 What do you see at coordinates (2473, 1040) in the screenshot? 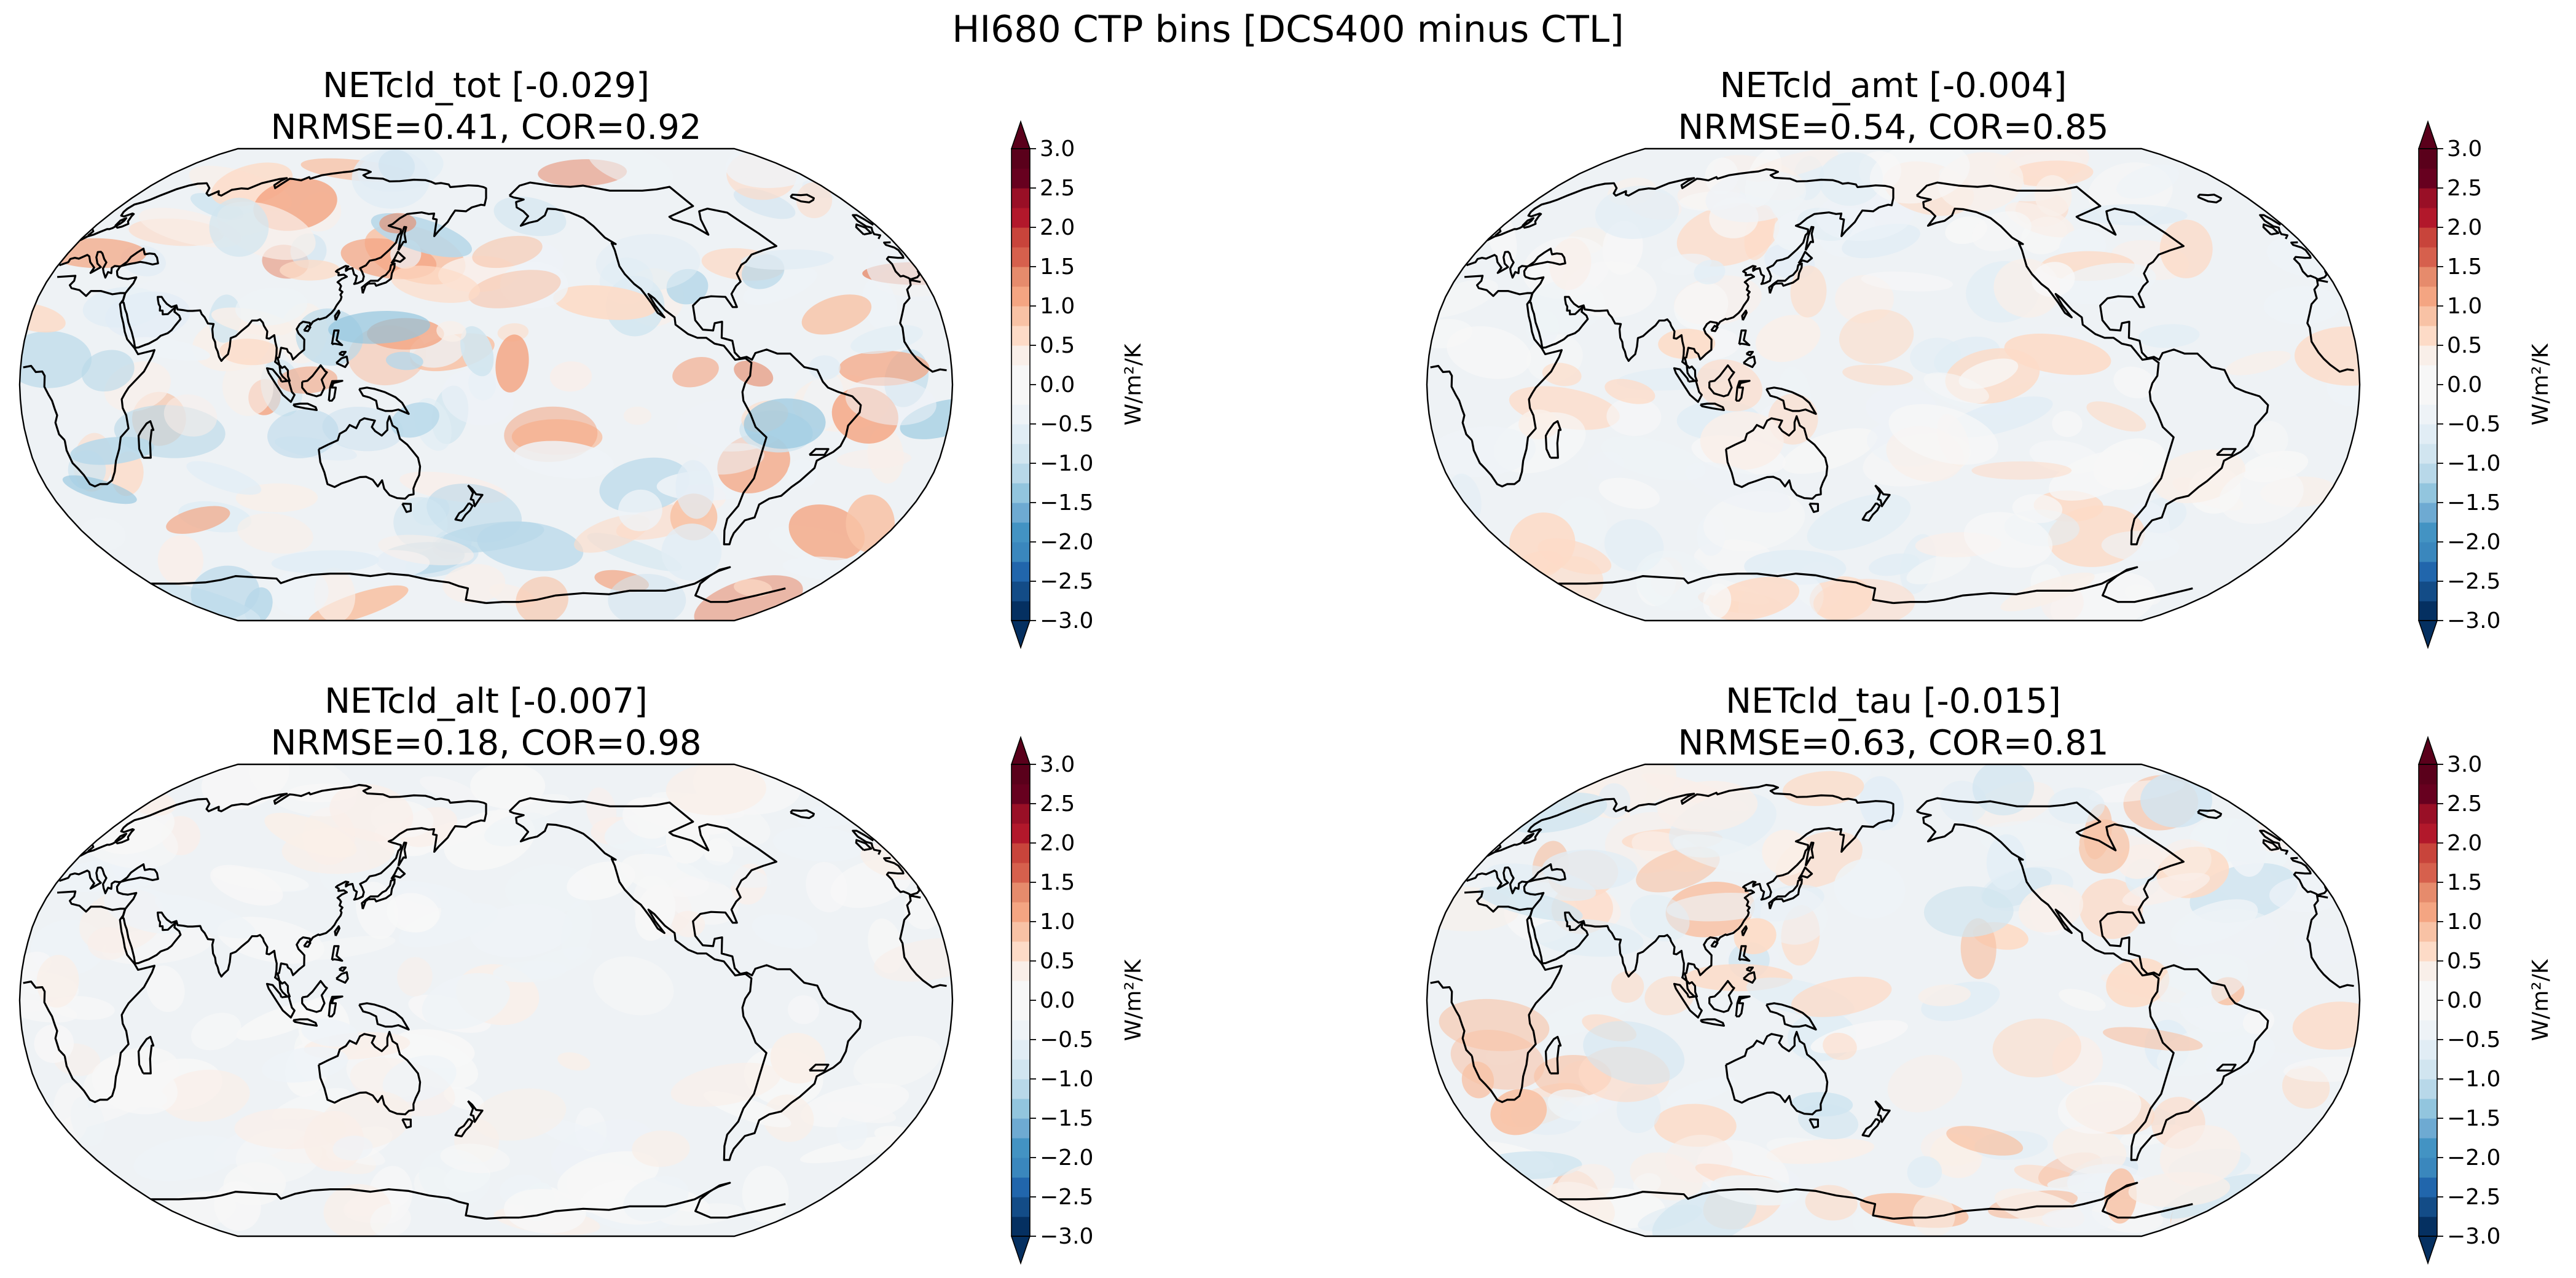
I see `colorbar-tick-label: −0.5` at bounding box center [2473, 1040].